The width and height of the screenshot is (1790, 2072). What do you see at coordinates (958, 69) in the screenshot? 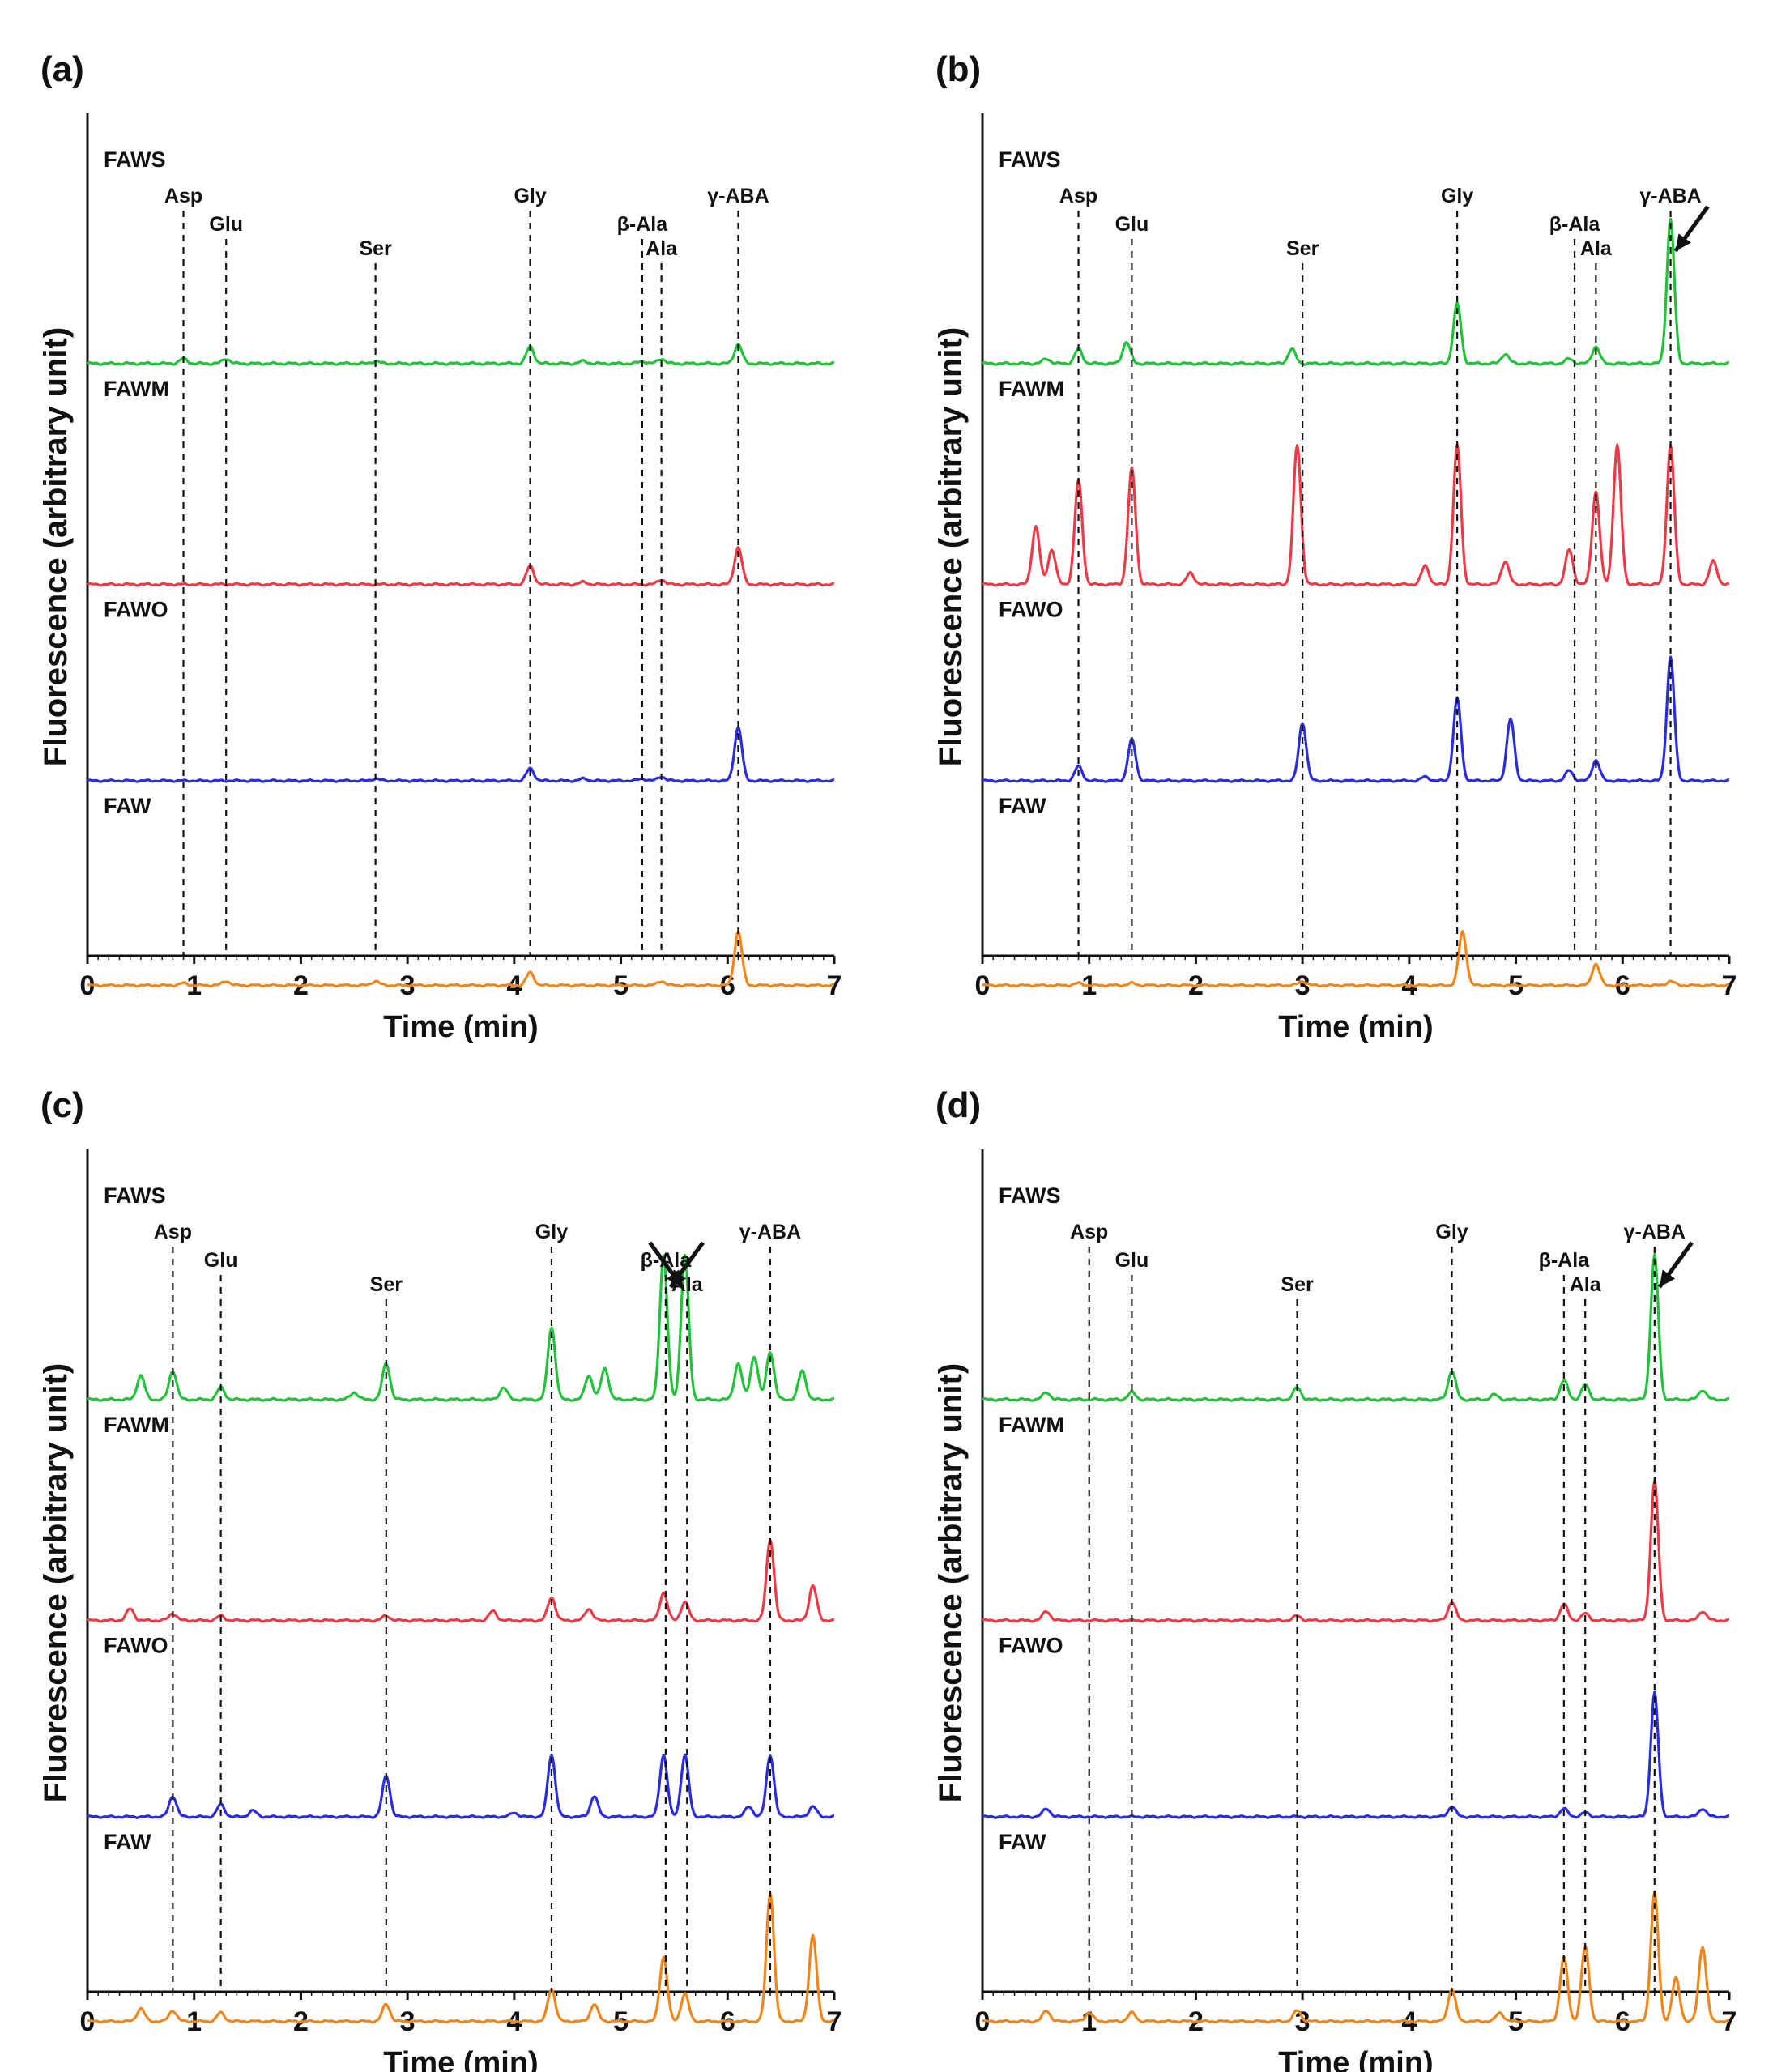
I see `panel-label-b: (b)` at bounding box center [958, 69].